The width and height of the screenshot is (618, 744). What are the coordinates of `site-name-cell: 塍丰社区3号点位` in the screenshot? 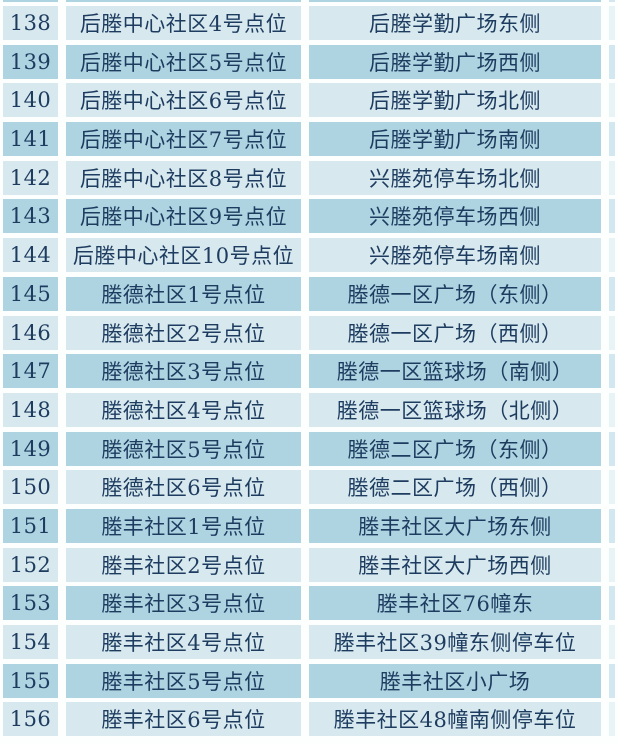 It's located at (183, 603).